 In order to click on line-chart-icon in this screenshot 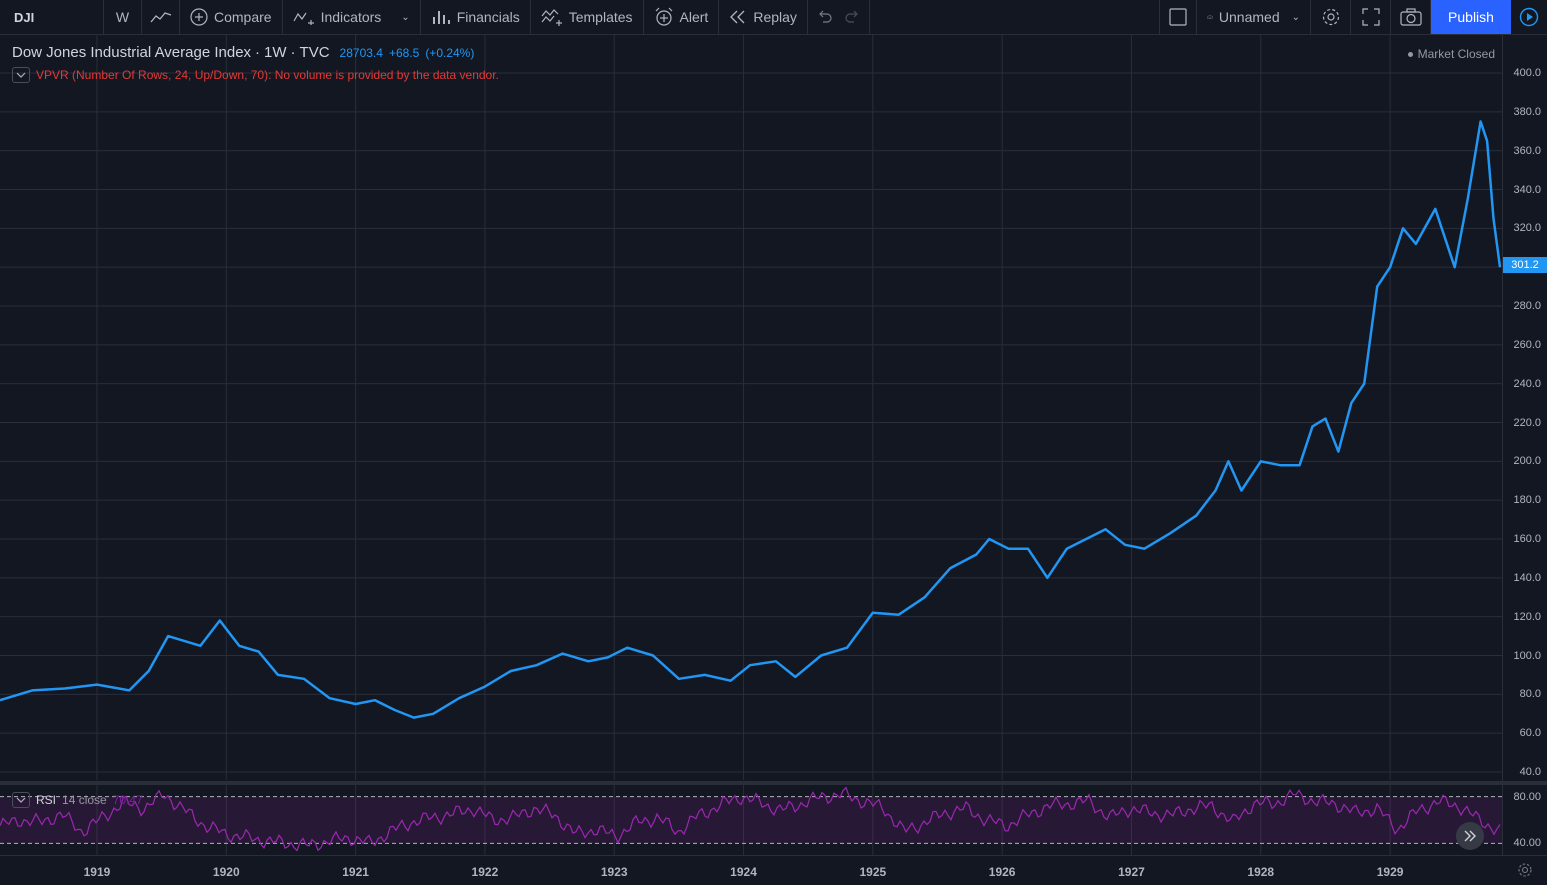, I will do `click(160, 17)`.